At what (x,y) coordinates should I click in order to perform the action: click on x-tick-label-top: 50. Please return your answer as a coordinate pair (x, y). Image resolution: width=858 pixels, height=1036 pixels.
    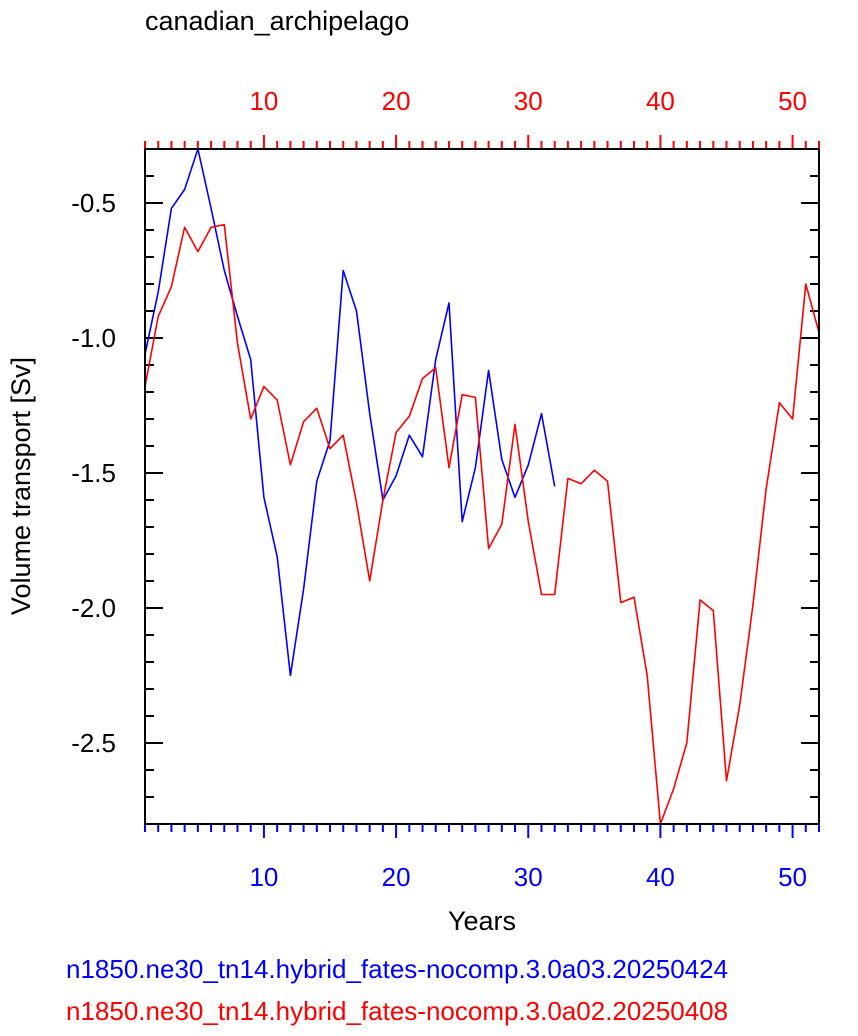
    Looking at the image, I should click on (792, 101).